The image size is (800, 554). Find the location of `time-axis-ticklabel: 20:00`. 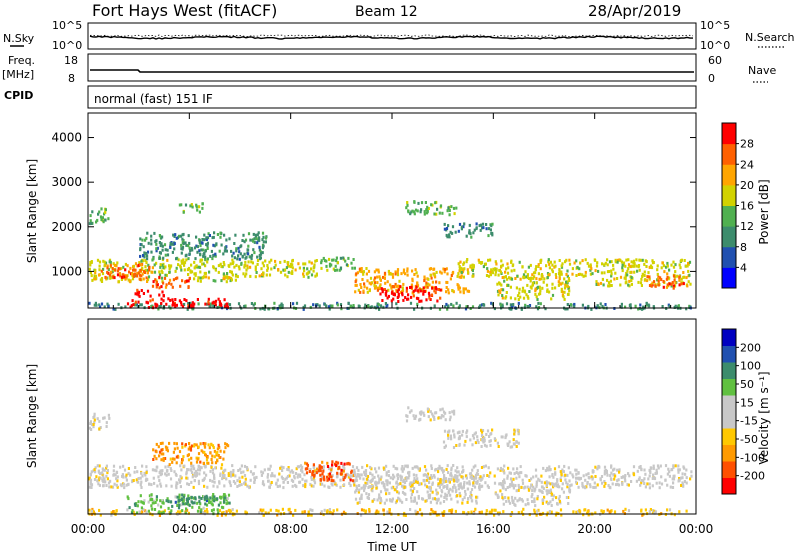

time-axis-ticklabel: 20:00 is located at coordinates (594, 529).